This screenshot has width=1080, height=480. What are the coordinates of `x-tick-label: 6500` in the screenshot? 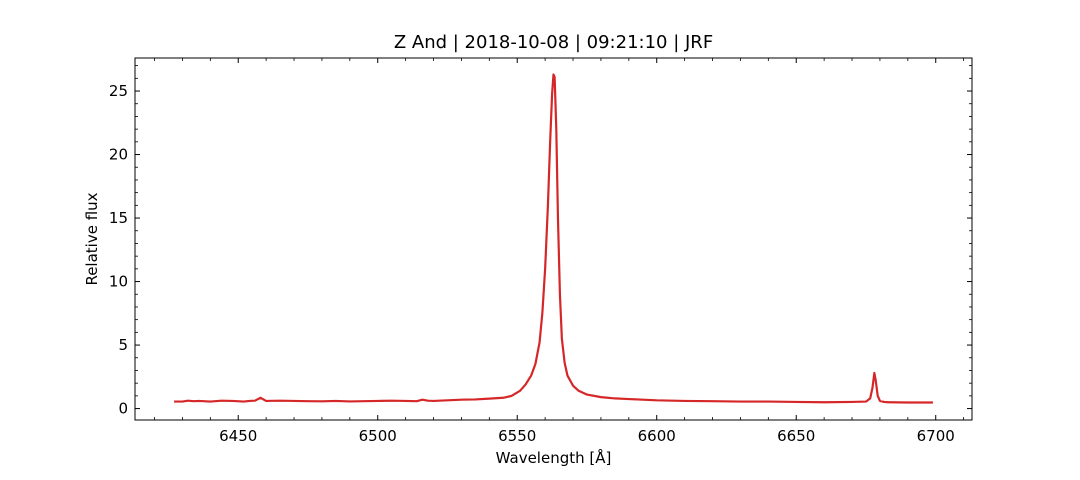 It's located at (378, 436).